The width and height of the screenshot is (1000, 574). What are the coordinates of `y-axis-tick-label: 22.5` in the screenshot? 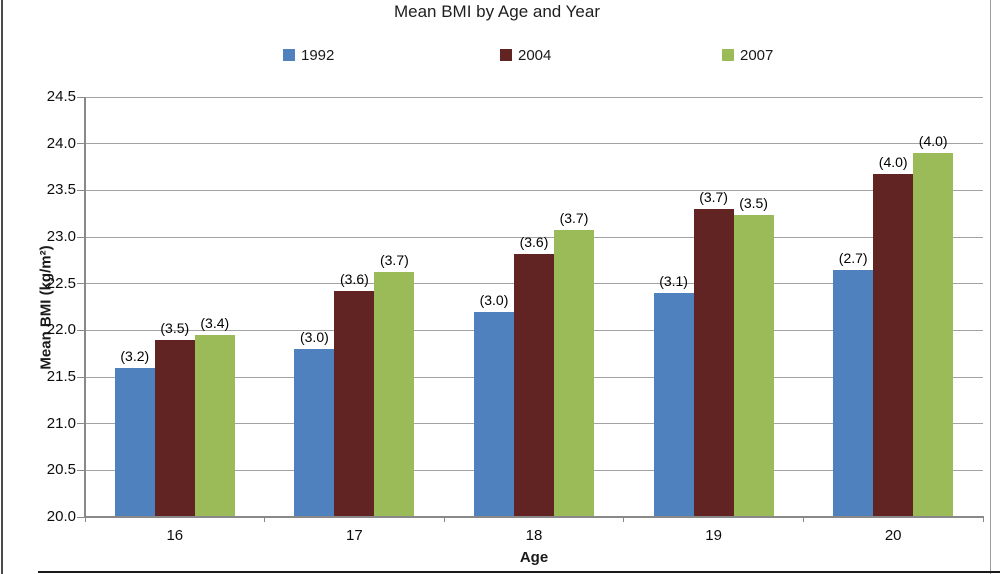 It's located at (61, 283).